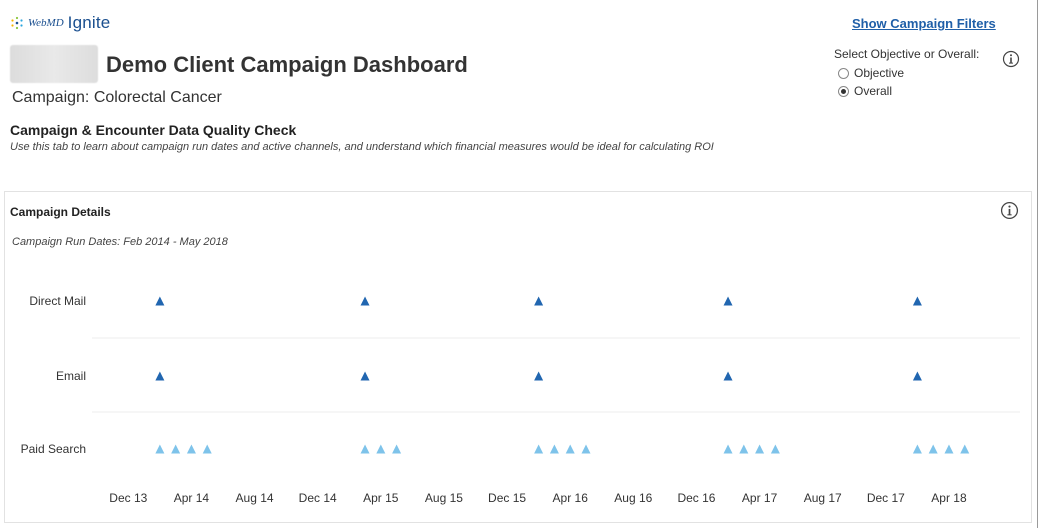 The image size is (1038, 528). Describe the element at coordinates (128, 498) in the screenshot. I see `x-tick-label: Dec 13` at that location.